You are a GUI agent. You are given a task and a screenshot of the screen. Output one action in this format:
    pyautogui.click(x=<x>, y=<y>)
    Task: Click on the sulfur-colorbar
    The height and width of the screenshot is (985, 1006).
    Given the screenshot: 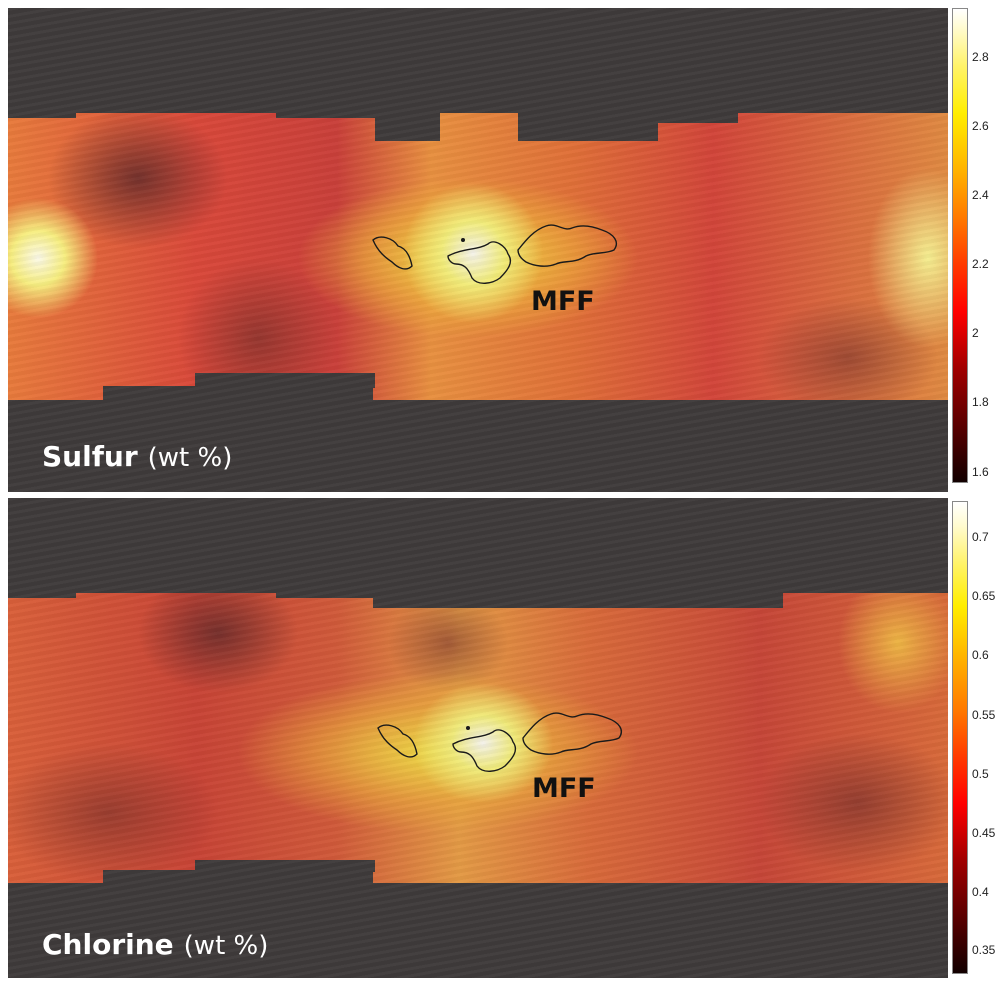 What is the action you would take?
    pyautogui.click(x=960, y=245)
    